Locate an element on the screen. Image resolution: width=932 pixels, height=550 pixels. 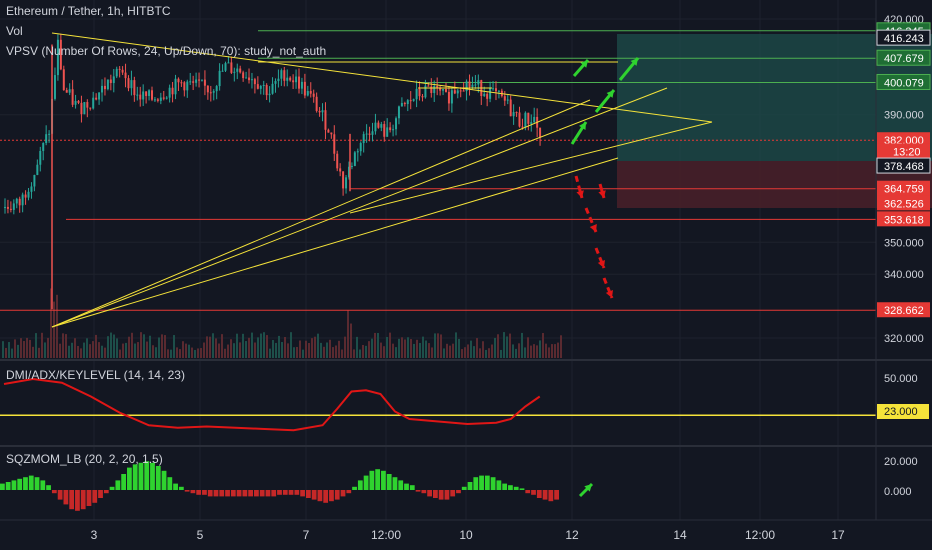
sqz-legend: SQZMOM_LB (20, 2, 20, 1.5) is located at coordinates (84, 459).